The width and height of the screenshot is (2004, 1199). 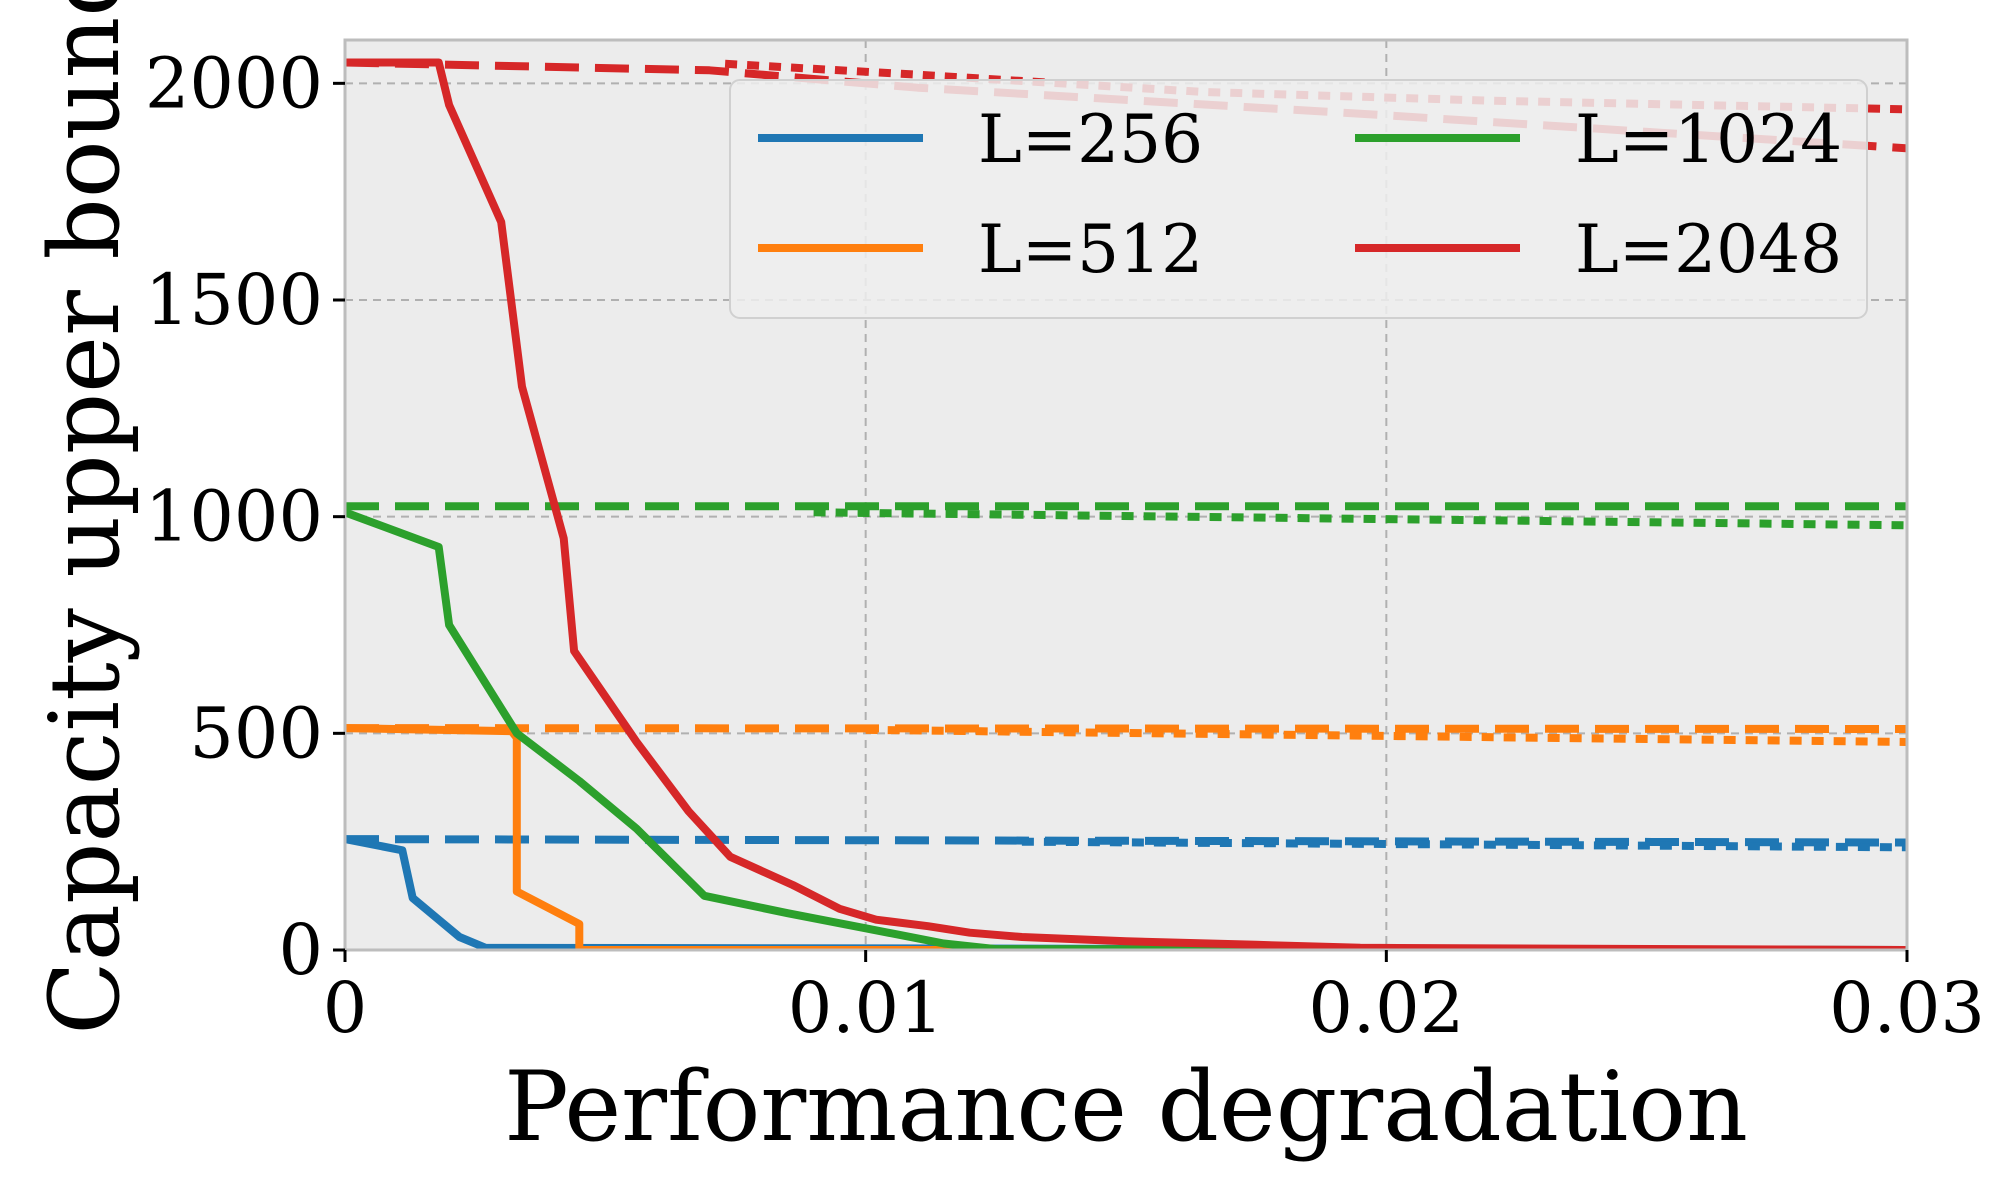 What do you see at coordinates (866, 1008) in the screenshot?
I see `x-tick-label: 0.01` at bounding box center [866, 1008].